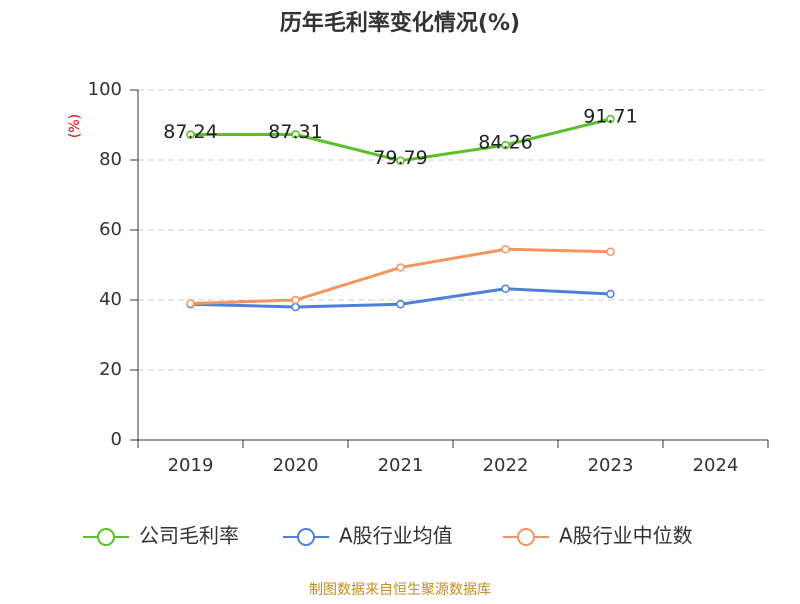 The width and height of the screenshot is (800, 604). I want to click on data-label: 87.24, so click(190, 132).